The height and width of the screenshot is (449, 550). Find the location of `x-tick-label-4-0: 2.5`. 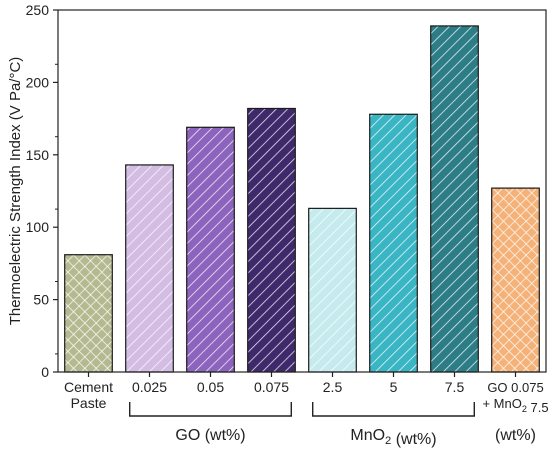

x-tick-label-4-0: 2.5 is located at coordinates (333, 387).